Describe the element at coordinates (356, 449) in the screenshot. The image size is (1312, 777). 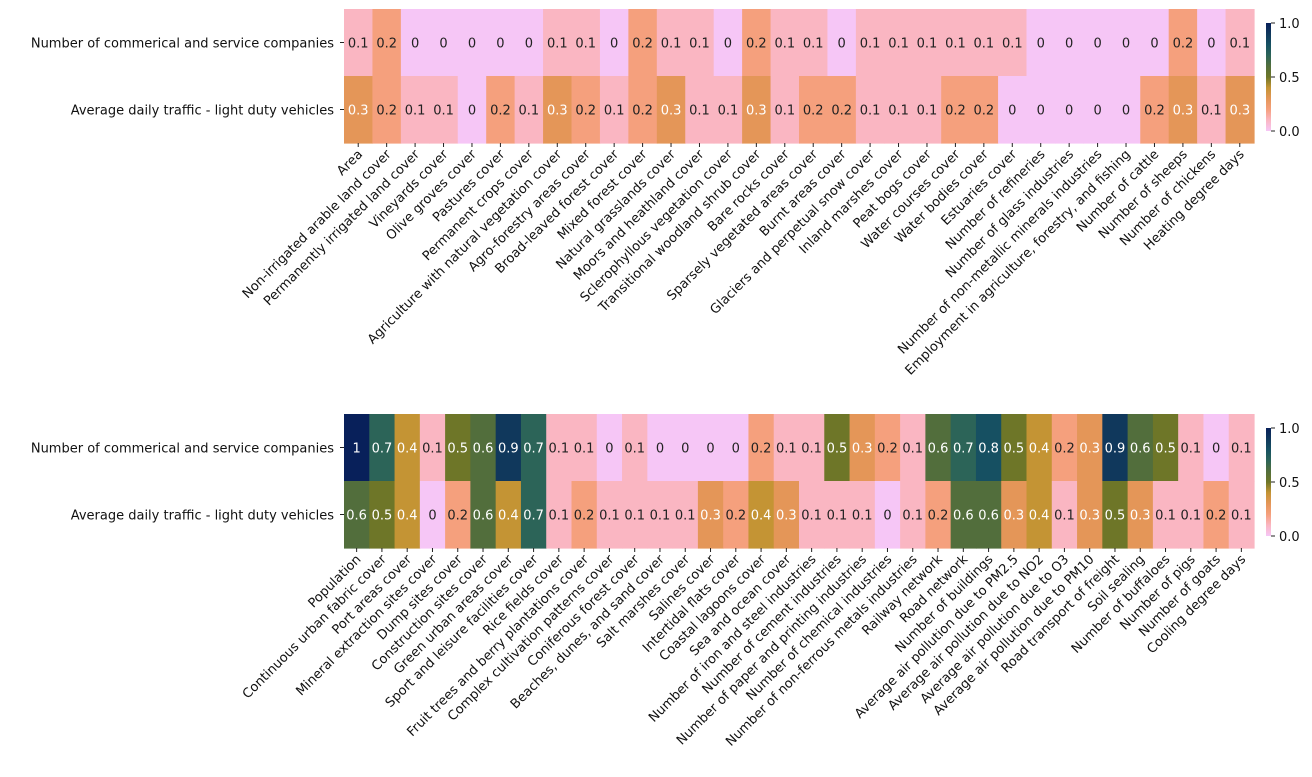
I see `cell-value-label: 1` at that location.